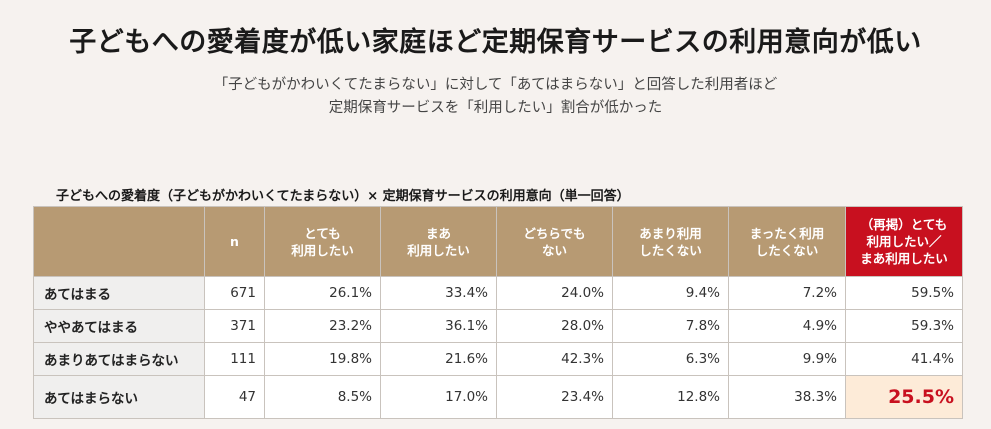 Image resolution: width=991 pixels, height=429 pixels. What do you see at coordinates (322, 397) in the screenshot?
I see `cell-value: 8.5%` at bounding box center [322, 397].